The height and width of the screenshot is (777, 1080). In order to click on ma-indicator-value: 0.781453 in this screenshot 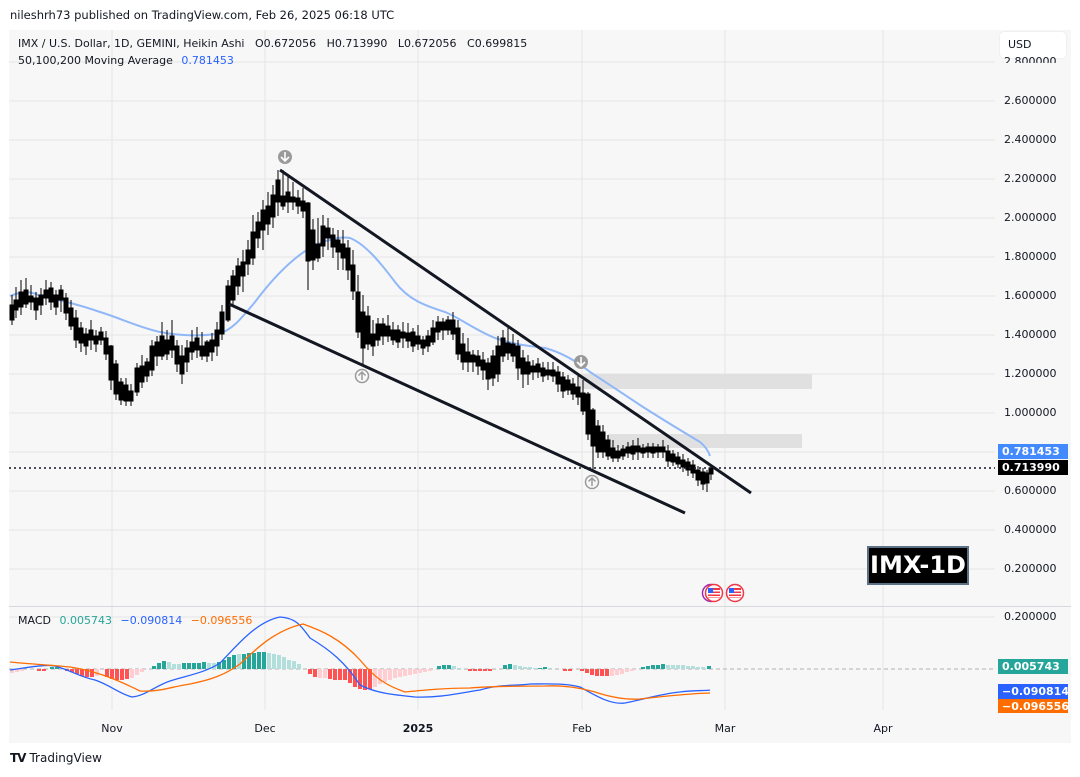, I will do `click(207, 60)`.